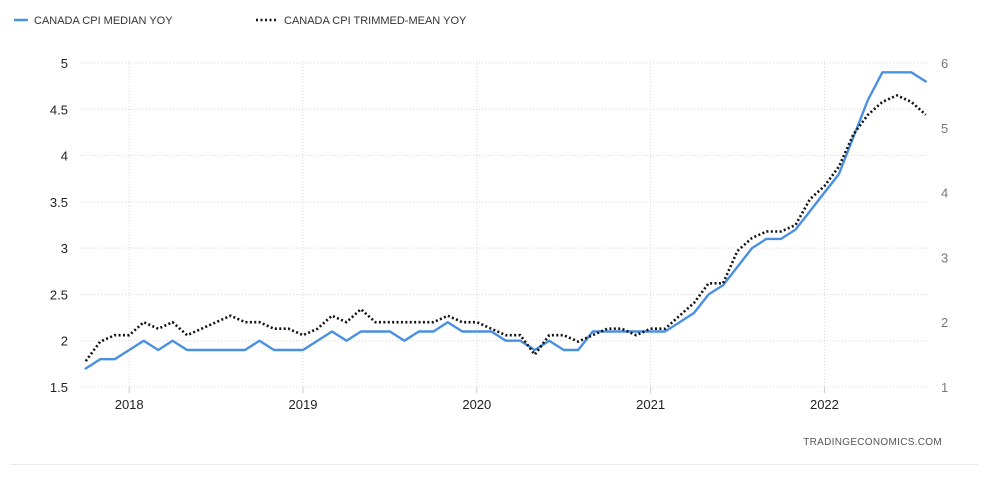 This screenshot has width=988, height=482. I want to click on y-left-tick-label: 2.5, so click(59, 294).